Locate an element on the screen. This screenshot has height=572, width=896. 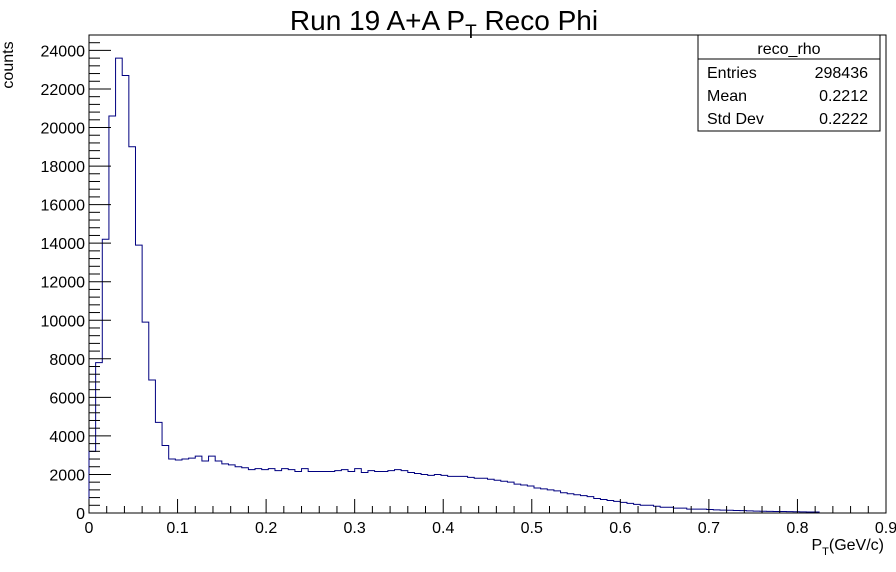
y-tick-label: 12000 is located at coordinates (63, 283).